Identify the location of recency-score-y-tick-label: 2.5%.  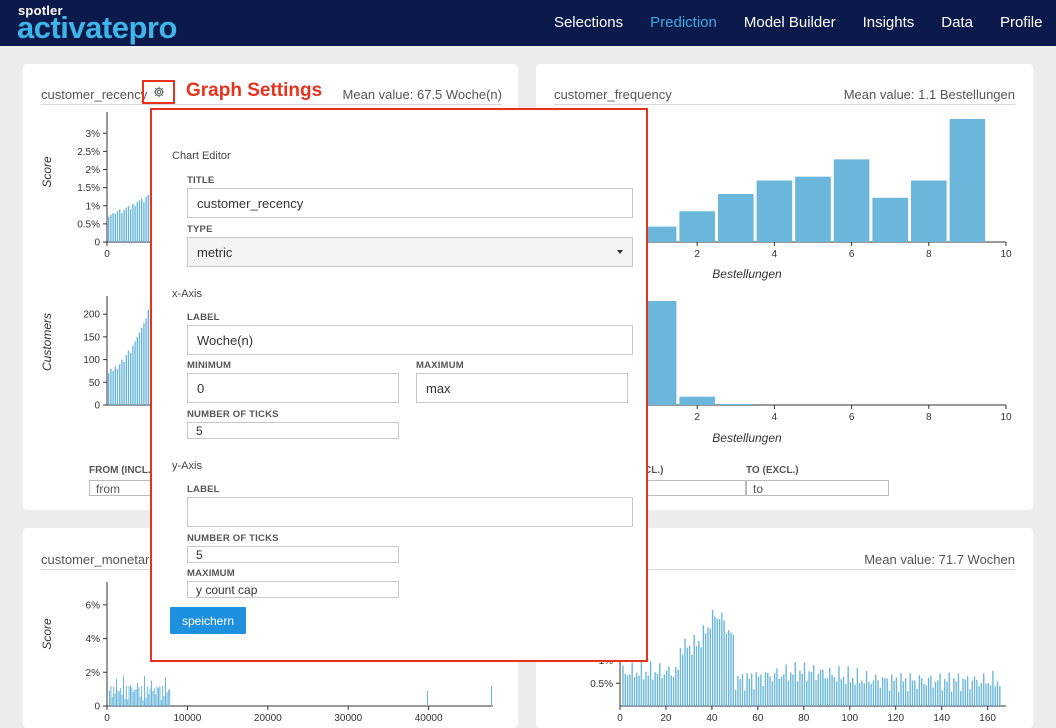
(88, 152).